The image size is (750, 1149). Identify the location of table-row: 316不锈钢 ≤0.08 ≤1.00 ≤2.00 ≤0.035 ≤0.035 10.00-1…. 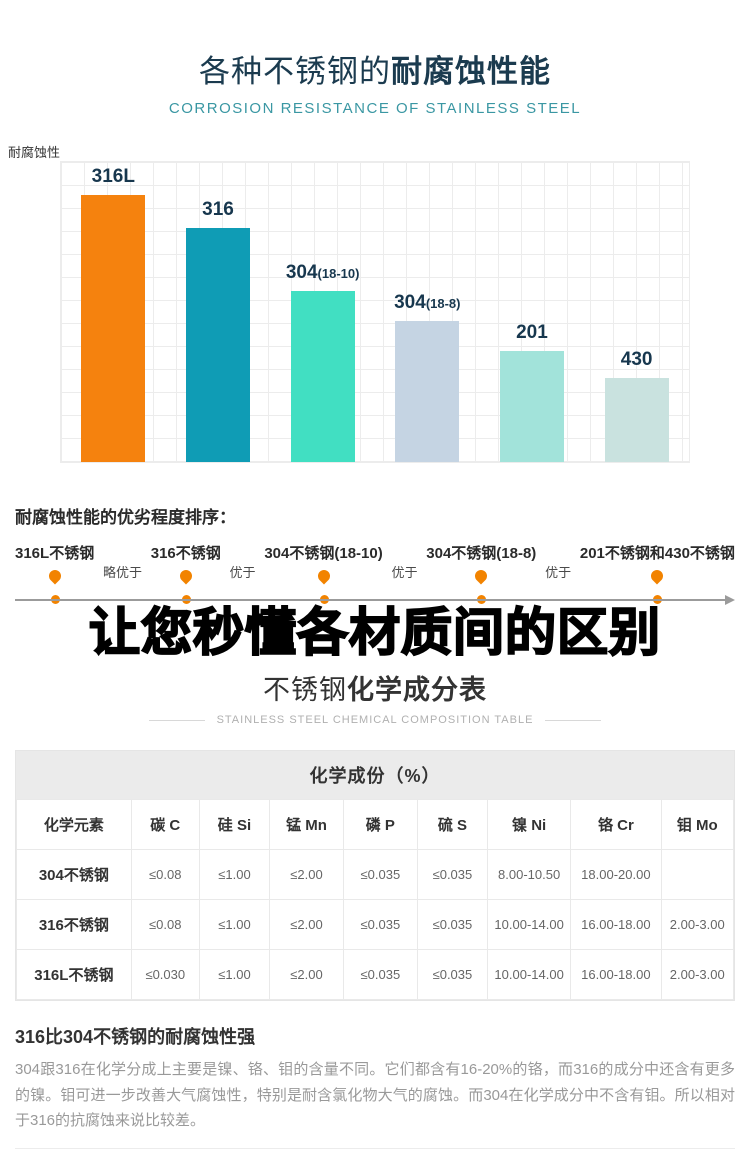
(375, 925).